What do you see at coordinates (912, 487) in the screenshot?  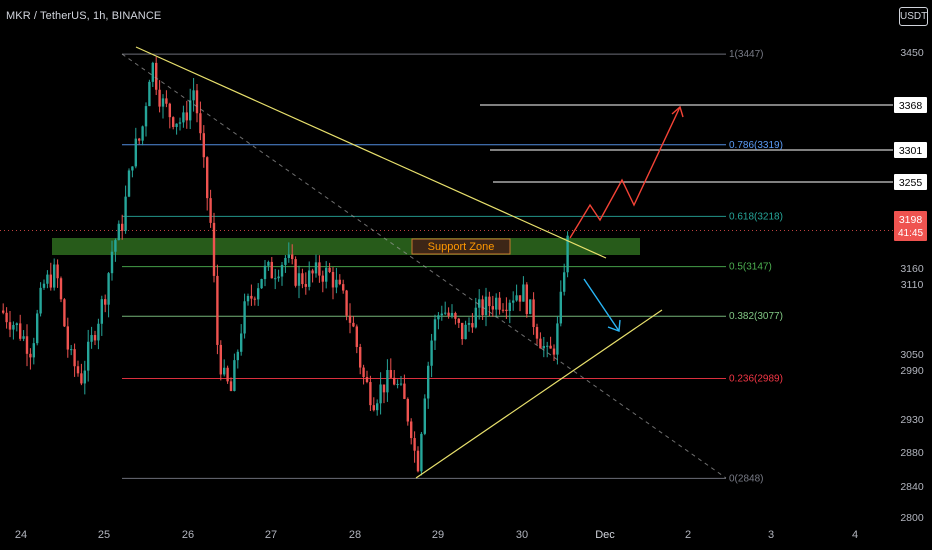 I see `y-tick-2840: 2840` at bounding box center [912, 487].